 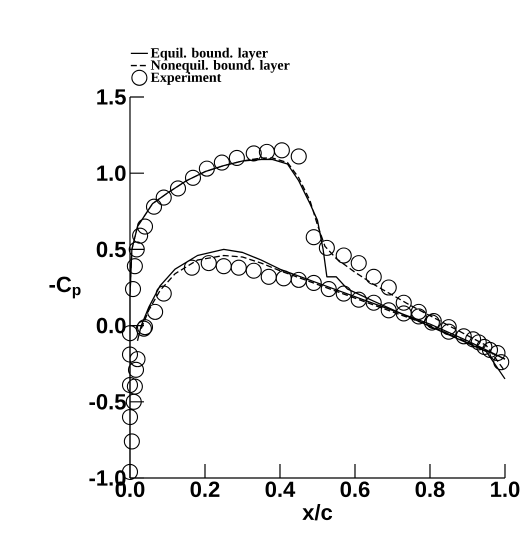 I want to click on y-tick-label: 1.0, so click(x=111, y=173).